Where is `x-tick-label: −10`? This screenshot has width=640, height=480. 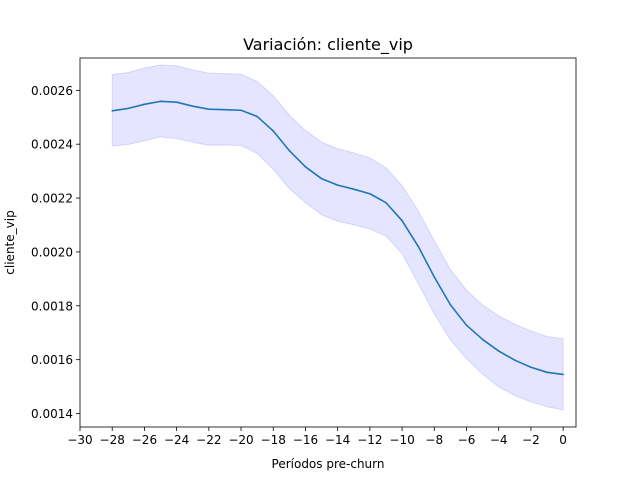 x-tick-label: −10 is located at coordinates (401, 440).